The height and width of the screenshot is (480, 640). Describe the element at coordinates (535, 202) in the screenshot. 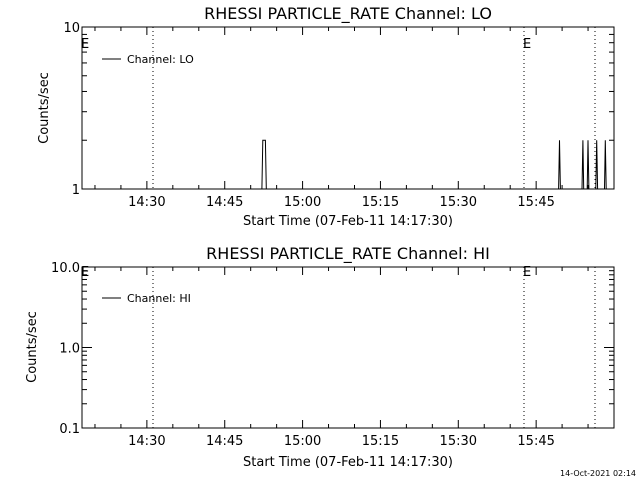

I see `lo-x-tick-label: 15:45` at that location.